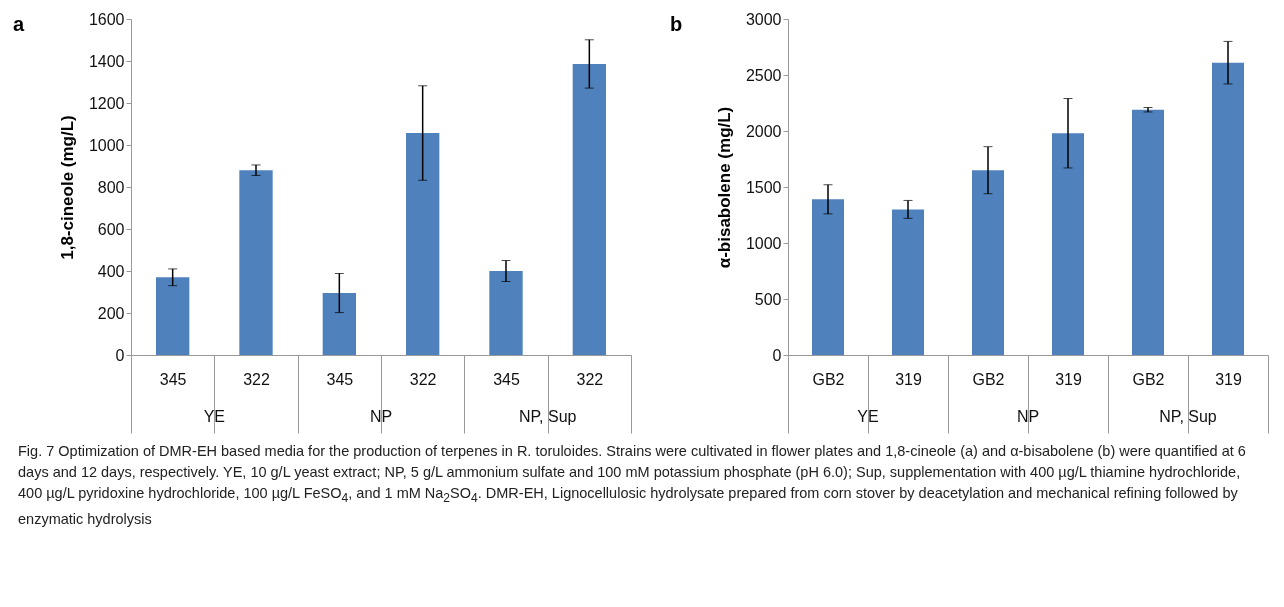 Image resolution: width=1284 pixels, height=607 pixels. What do you see at coordinates (763, 187) in the screenshot?
I see `y-tick-label: 1500` at bounding box center [763, 187].